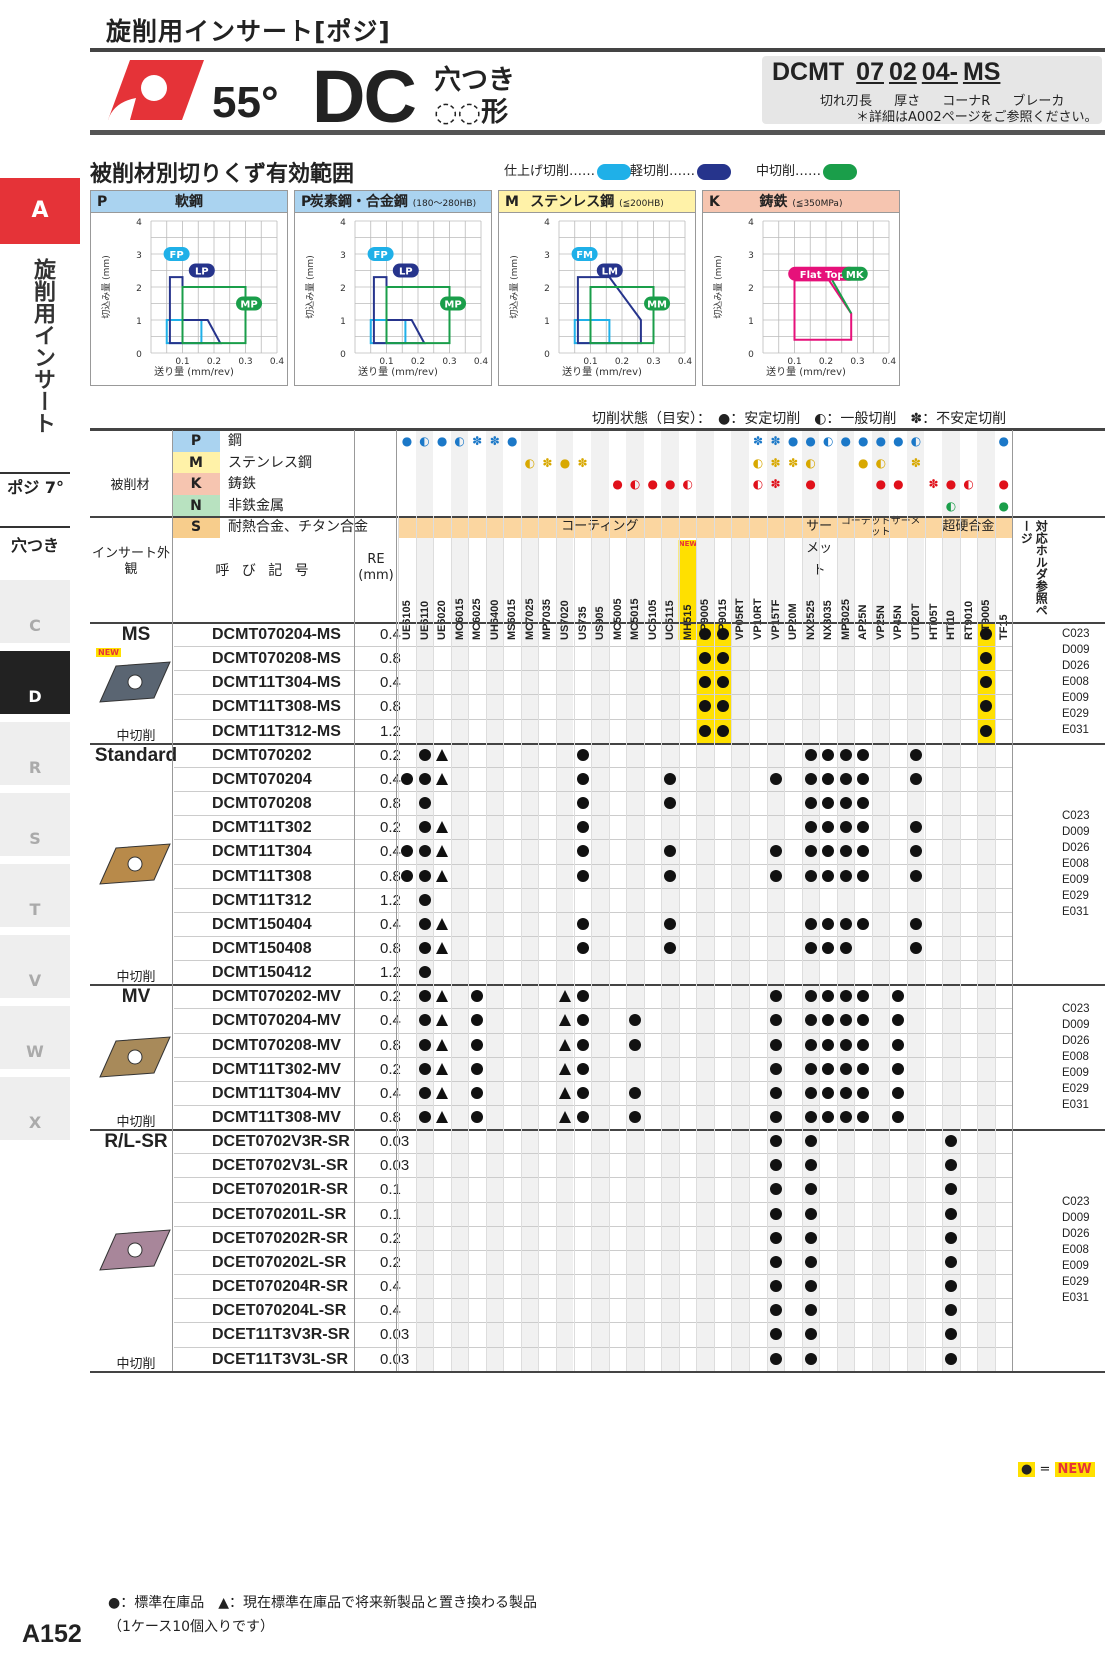 Image resolution: width=1117 pixels, height=1662 pixels. What do you see at coordinates (845, 619) in the screenshot?
I see `grade-name: MP3025` at bounding box center [845, 619].